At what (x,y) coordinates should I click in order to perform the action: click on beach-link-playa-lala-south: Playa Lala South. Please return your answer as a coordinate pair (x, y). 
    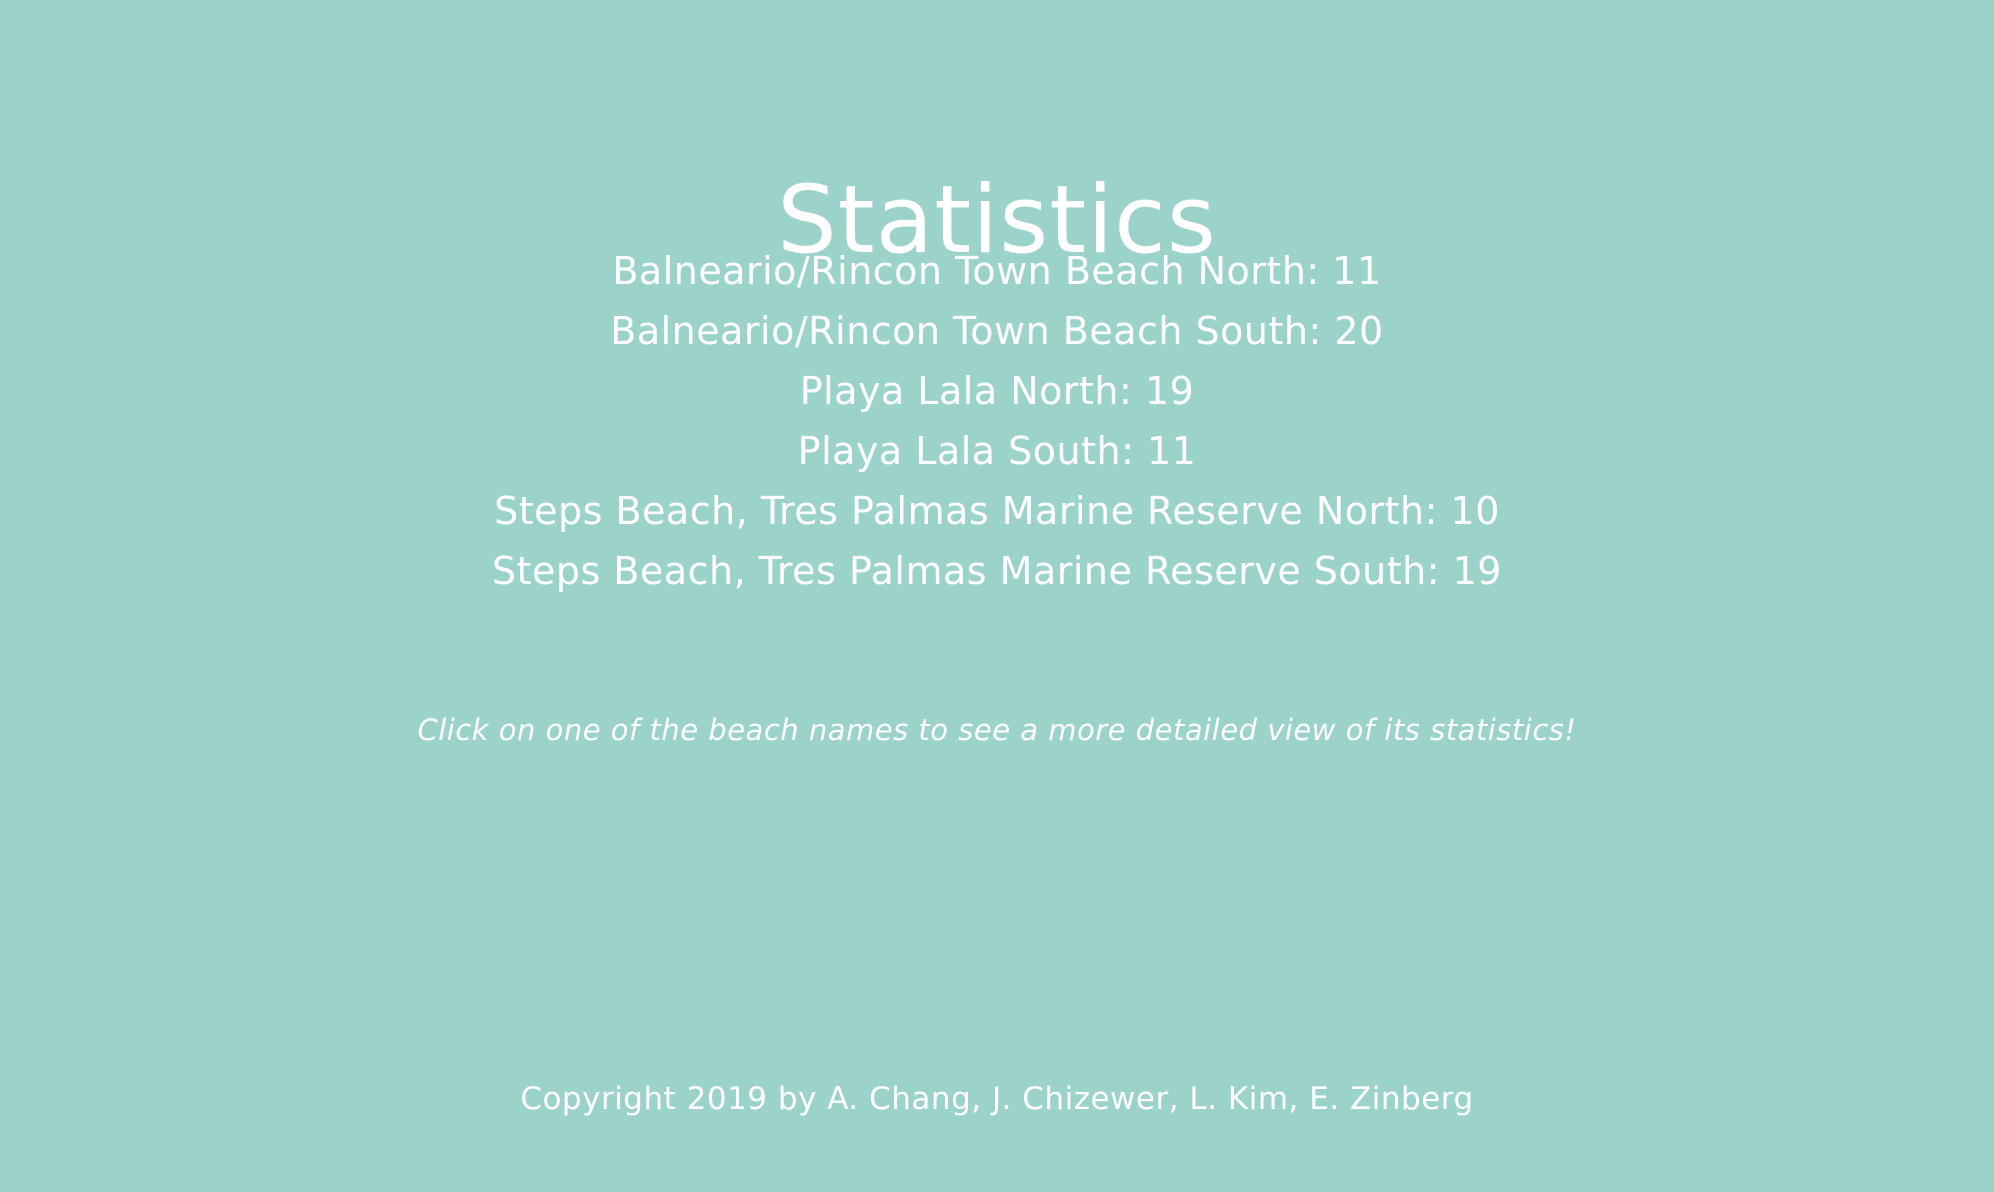
    Looking at the image, I should click on (959, 451).